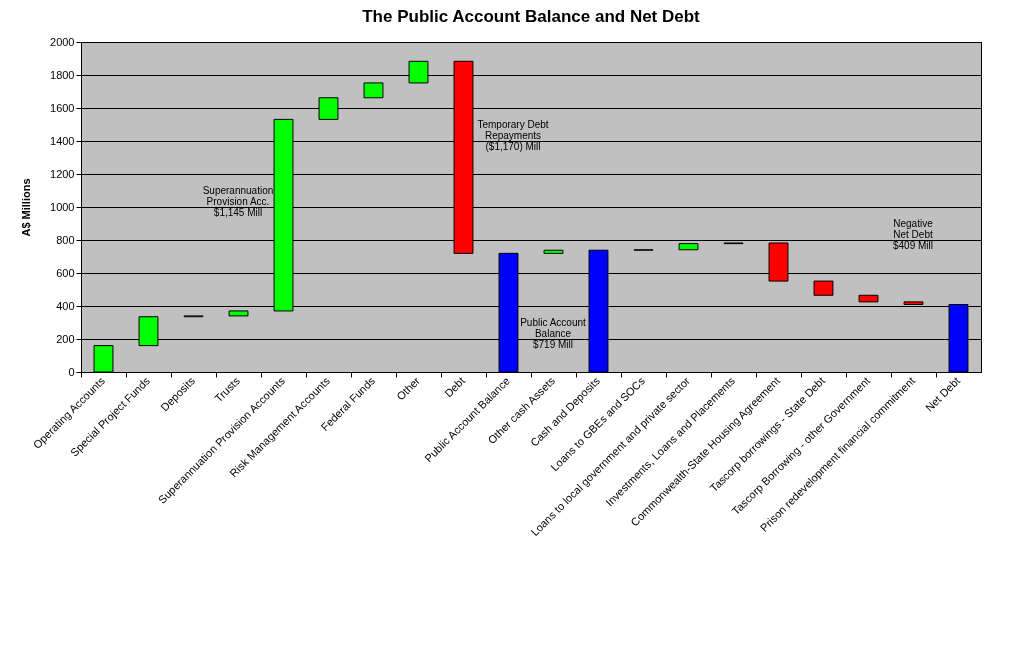 This screenshot has width=1028, height=659. What do you see at coordinates (65, 338) in the screenshot?
I see `y-tick-label: 200` at bounding box center [65, 338].